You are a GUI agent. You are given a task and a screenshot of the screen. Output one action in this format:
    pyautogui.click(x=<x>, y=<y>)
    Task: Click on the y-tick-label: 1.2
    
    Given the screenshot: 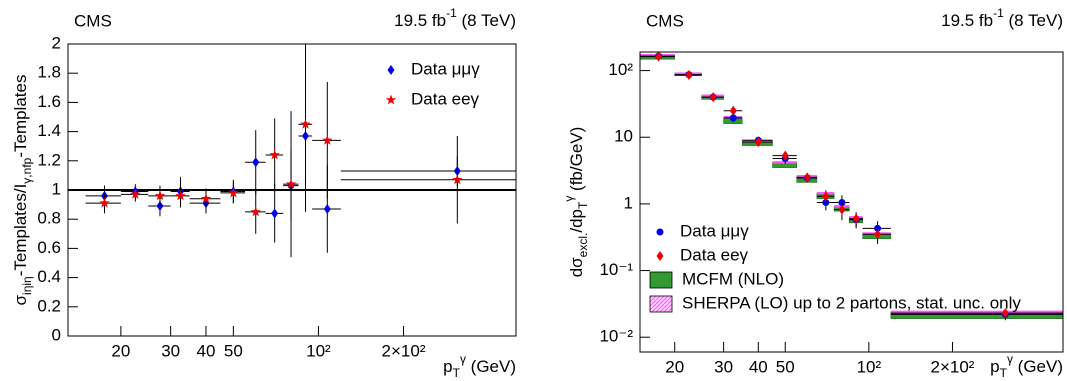 What is the action you would take?
    pyautogui.click(x=49, y=159)
    